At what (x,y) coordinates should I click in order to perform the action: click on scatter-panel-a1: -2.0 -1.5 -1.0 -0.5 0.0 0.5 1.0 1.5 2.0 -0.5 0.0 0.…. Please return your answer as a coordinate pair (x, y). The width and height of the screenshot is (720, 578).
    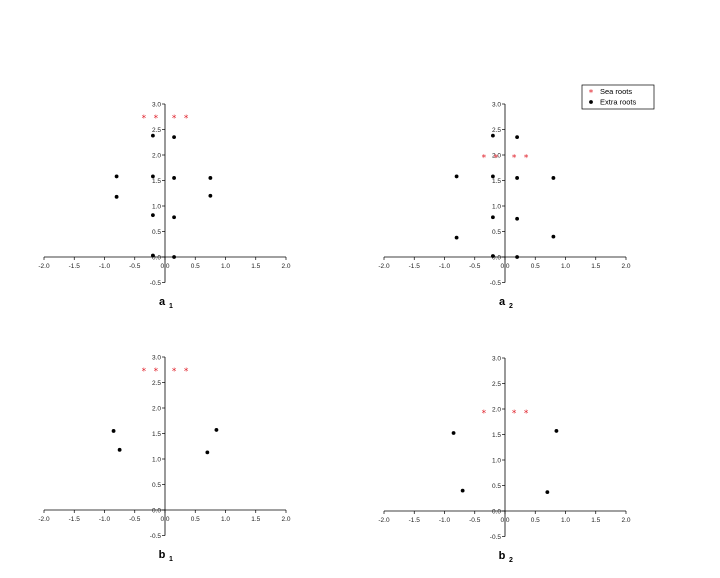
    Looking at the image, I should click on (164, 205).